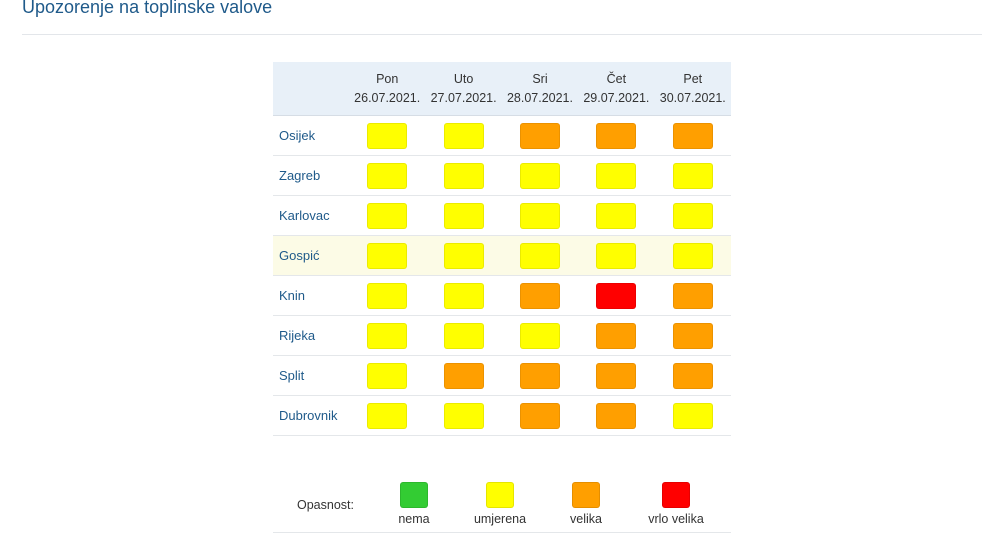  Describe the element at coordinates (325, 505) in the screenshot. I see `legend-title: Opasnost:` at that location.